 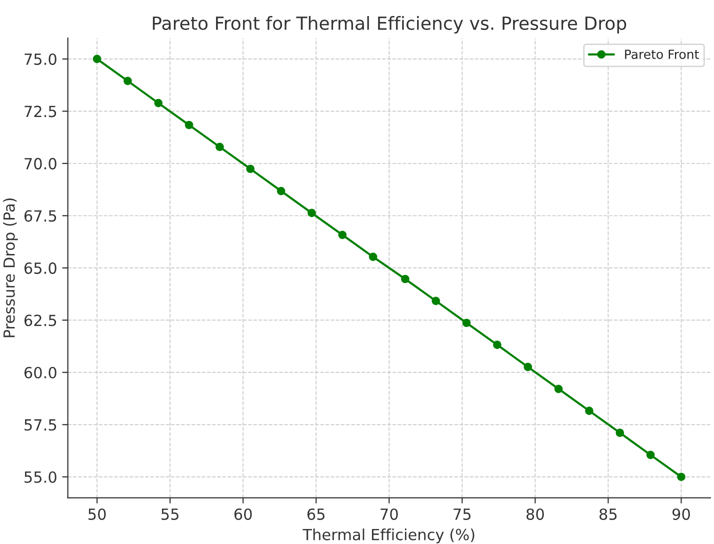 I want to click on y-tick-label: 57.5, so click(x=40, y=425).